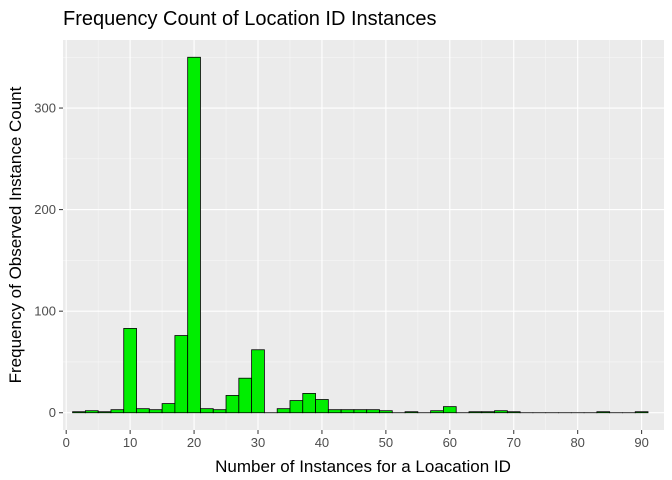 The width and height of the screenshot is (672, 480). Describe the element at coordinates (641, 442) in the screenshot. I see `x-tick-label: 90` at that location.